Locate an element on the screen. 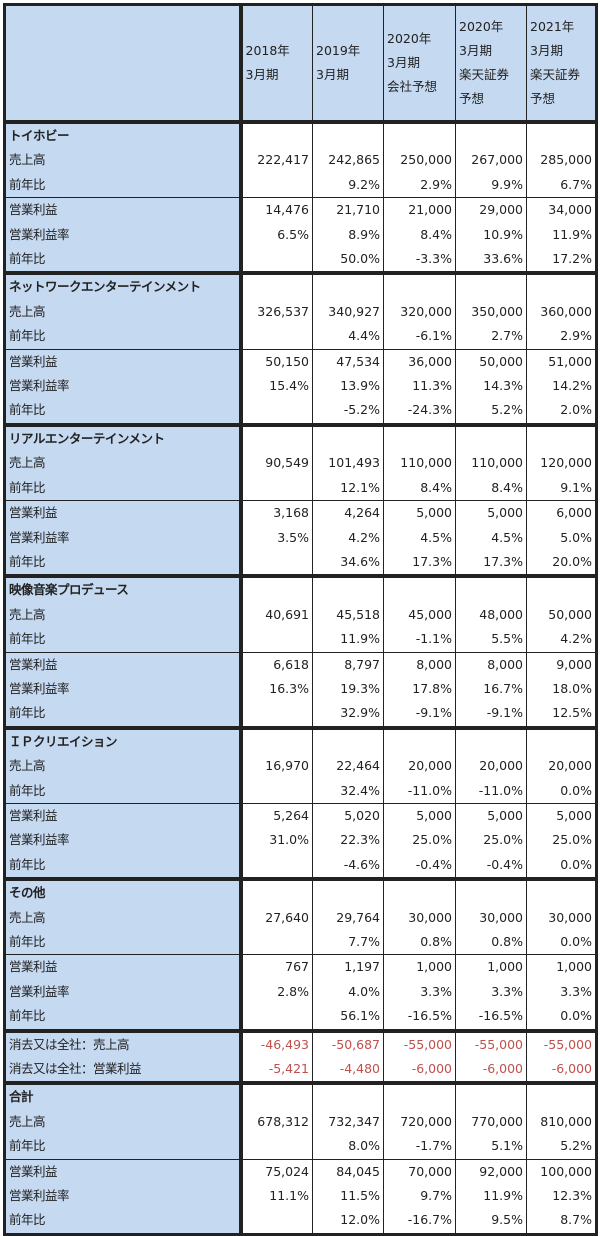  table-row: 売上高 222,417 242,865 250,000 267,000 285,000 is located at coordinates (300, 160).